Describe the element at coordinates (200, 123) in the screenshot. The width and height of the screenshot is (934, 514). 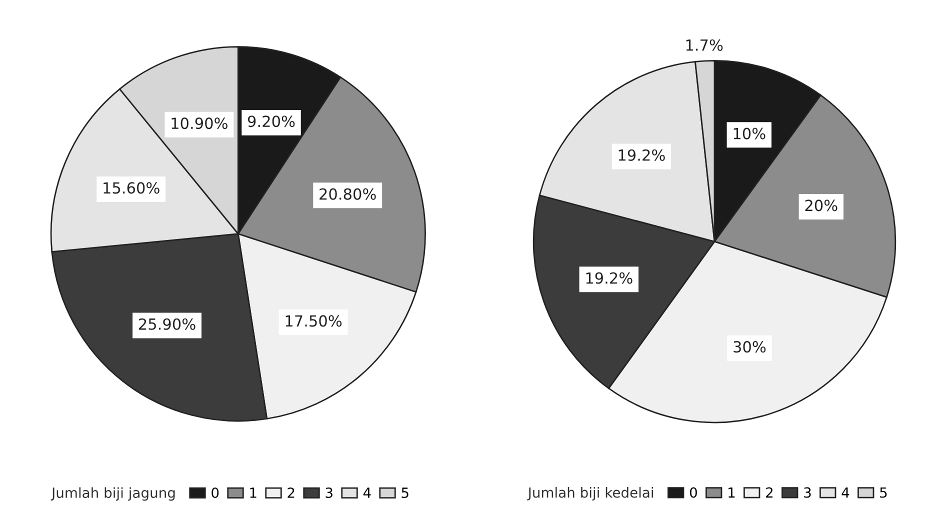
I see `data-label: 10.90%` at that location.